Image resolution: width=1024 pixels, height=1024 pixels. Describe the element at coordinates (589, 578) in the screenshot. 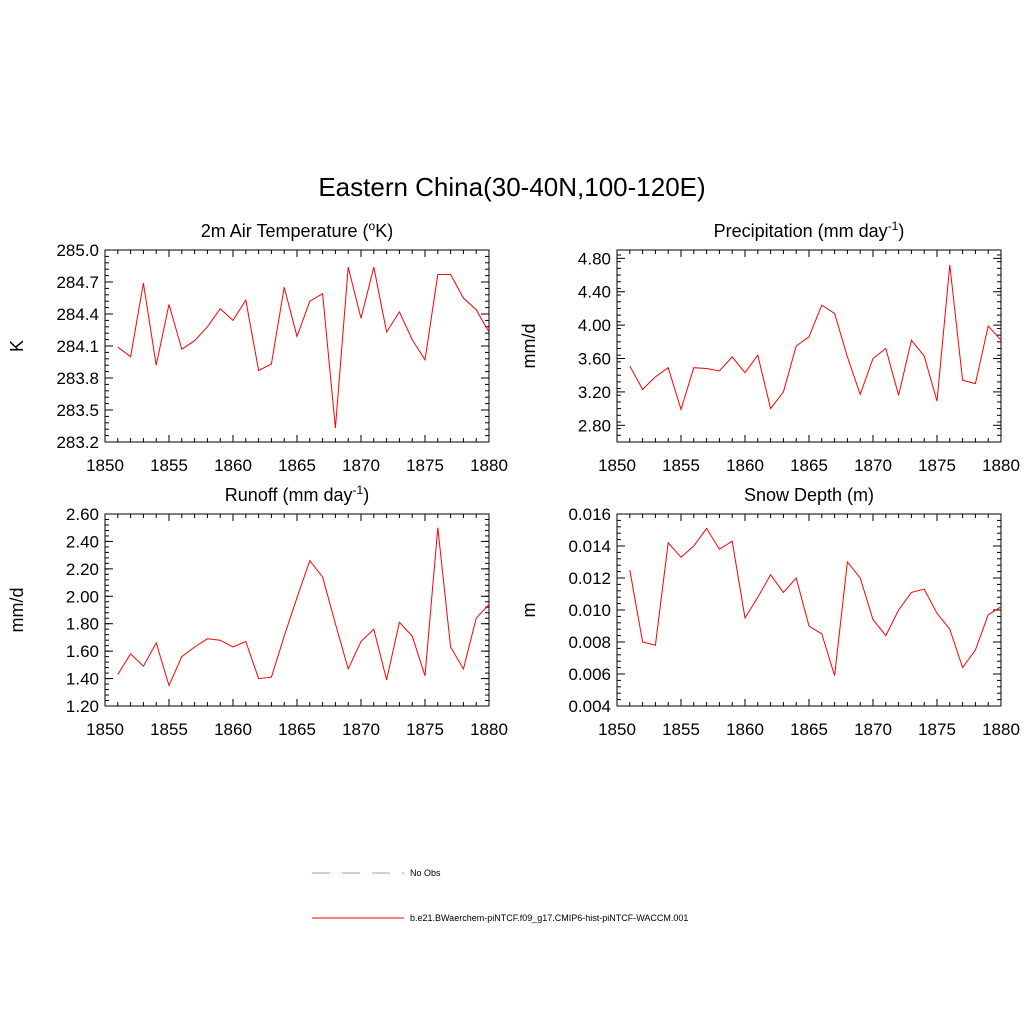

I see `y-tick-label: 0.012` at that location.